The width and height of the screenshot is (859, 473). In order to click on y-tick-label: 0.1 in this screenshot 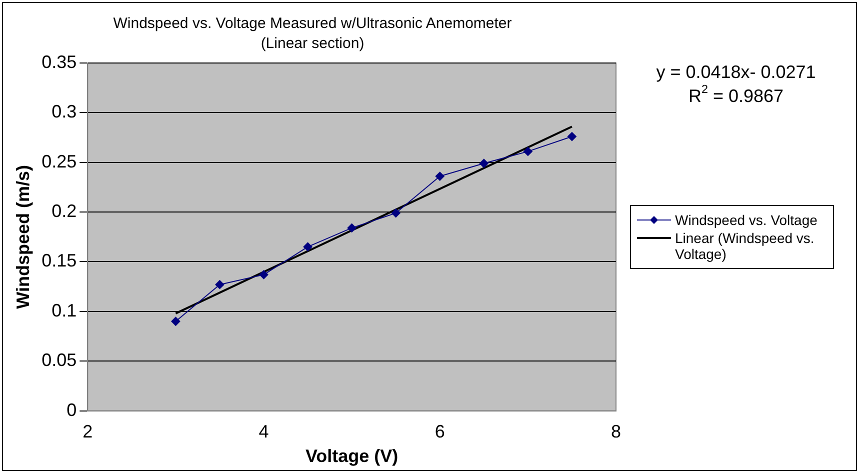, I will do `click(64, 310)`.